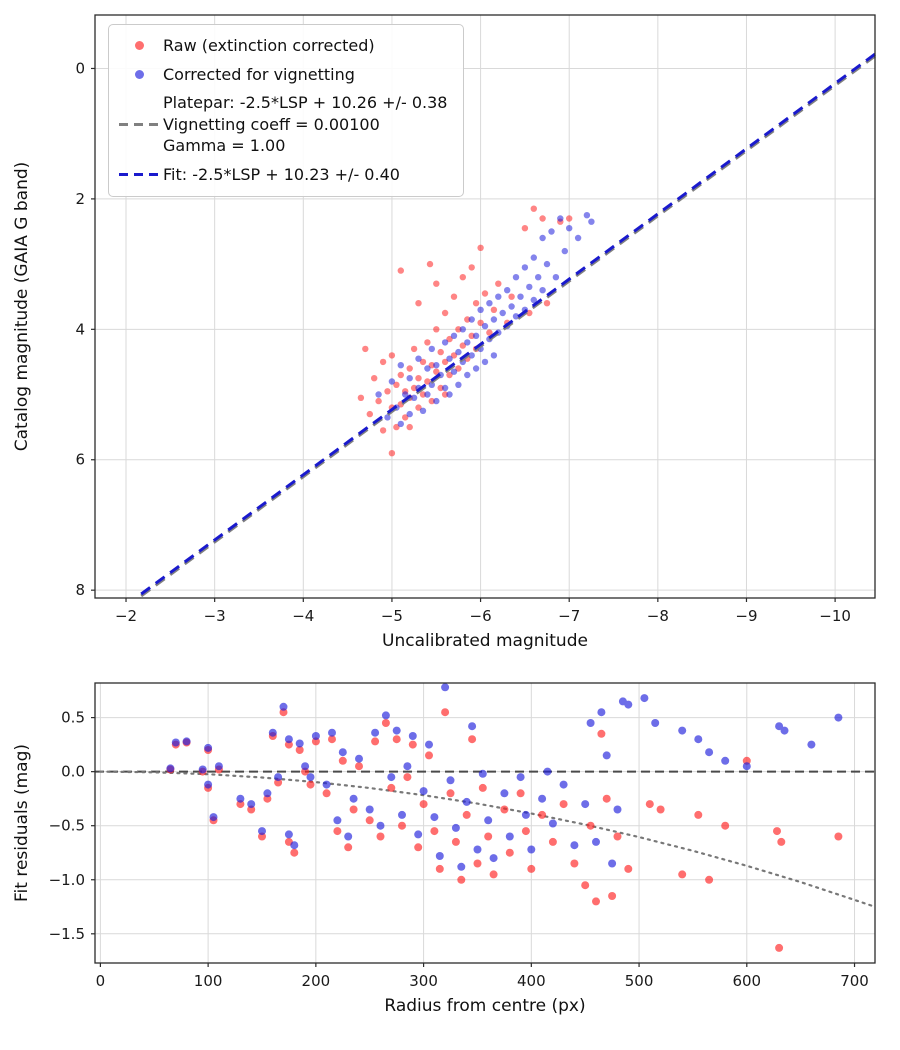  What do you see at coordinates (67, 880) in the screenshot?
I see `y-tick-label: −1.0` at bounding box center [67, 880].